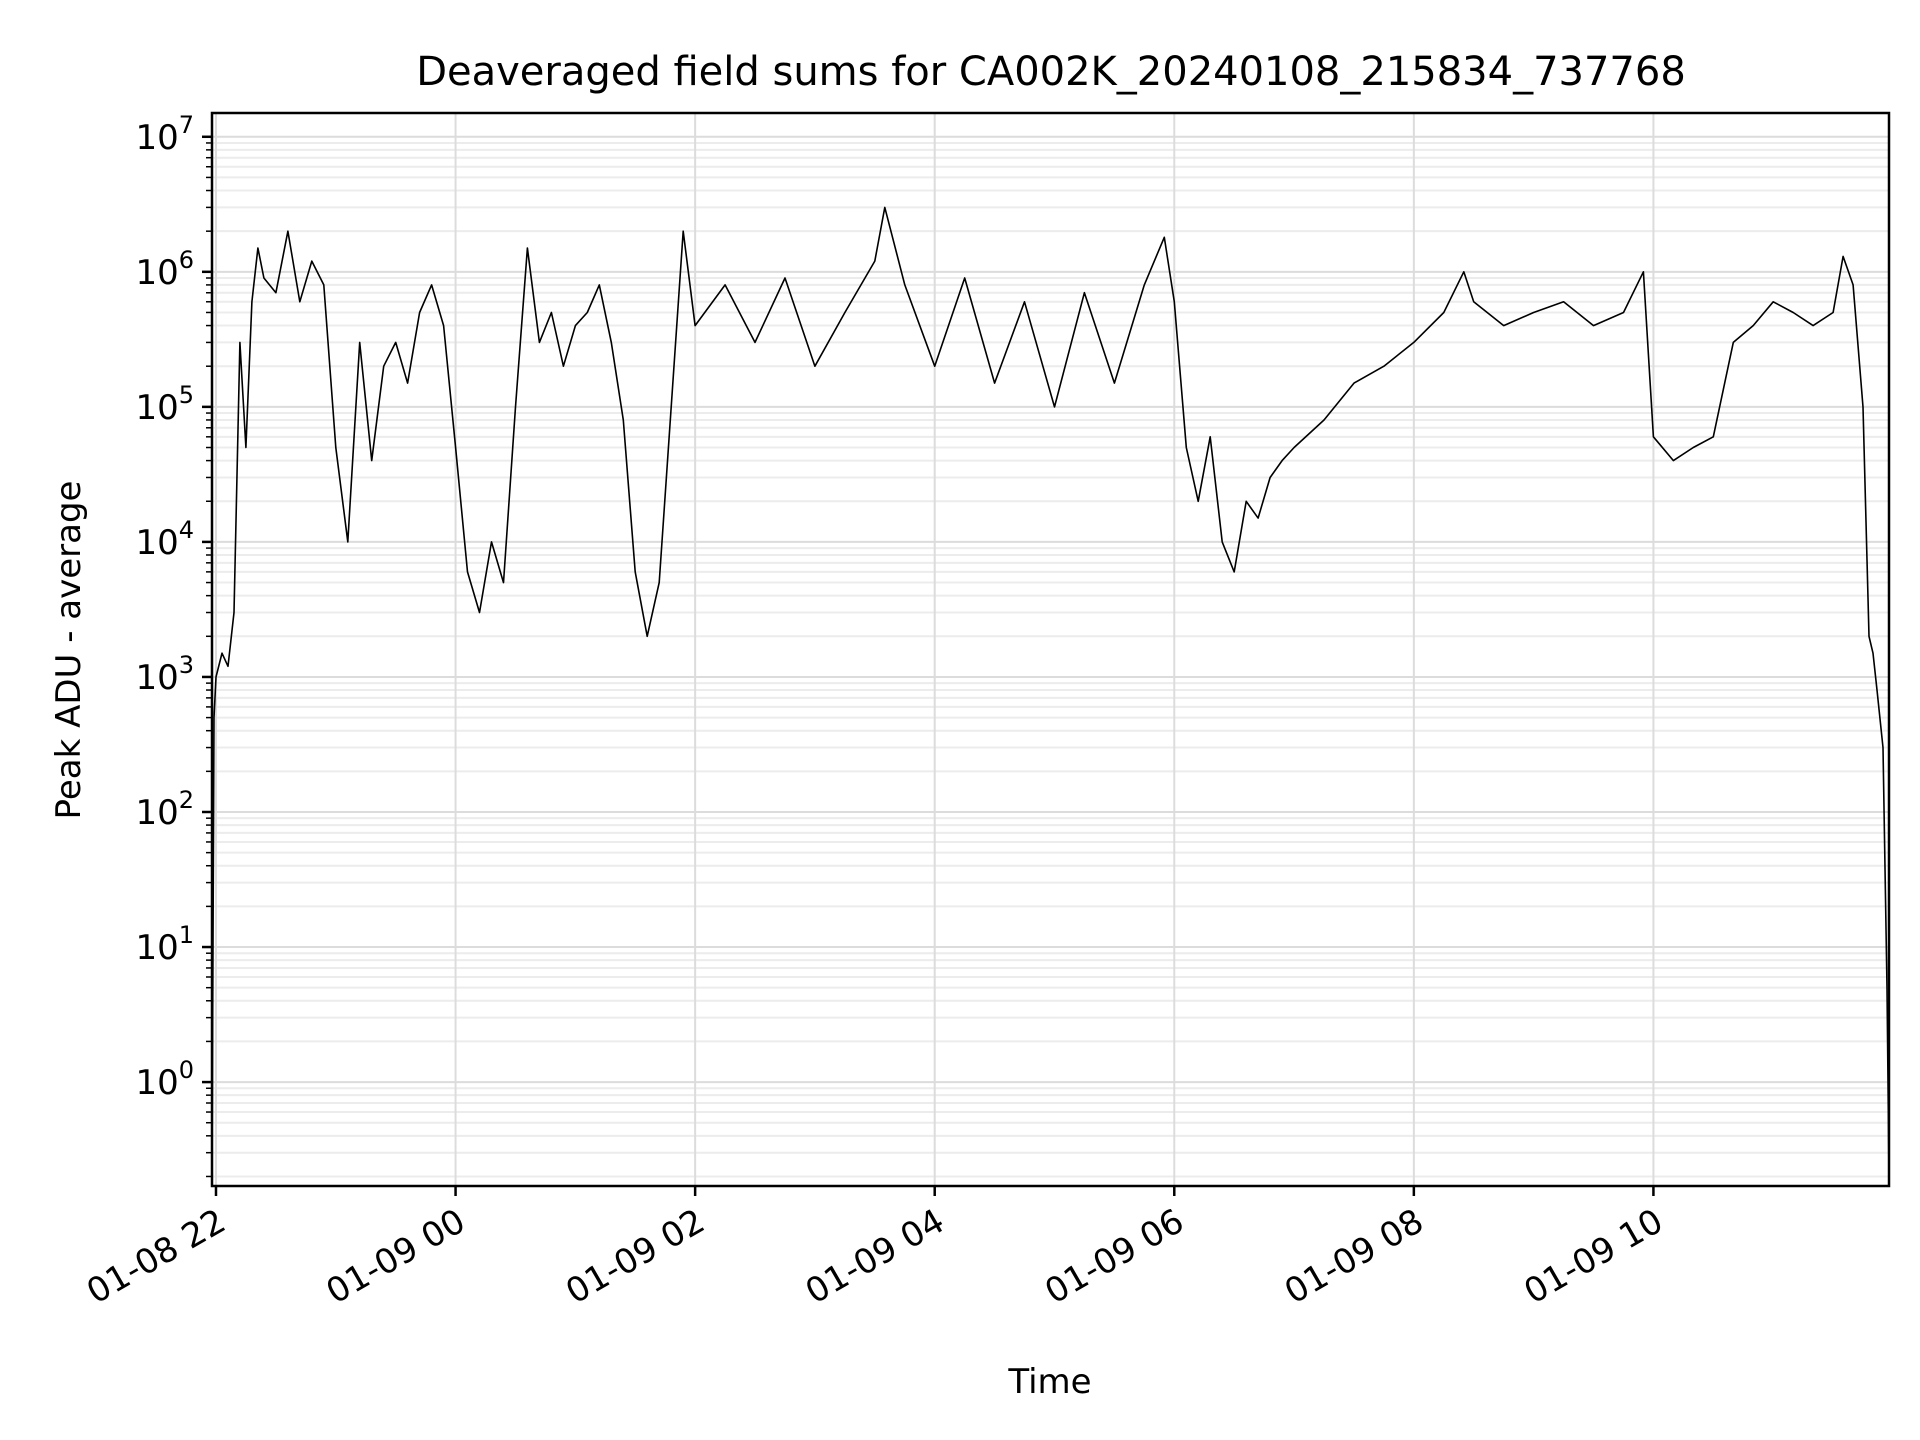  I want to click on y-tick-exponent: 6, so click(186, 260).